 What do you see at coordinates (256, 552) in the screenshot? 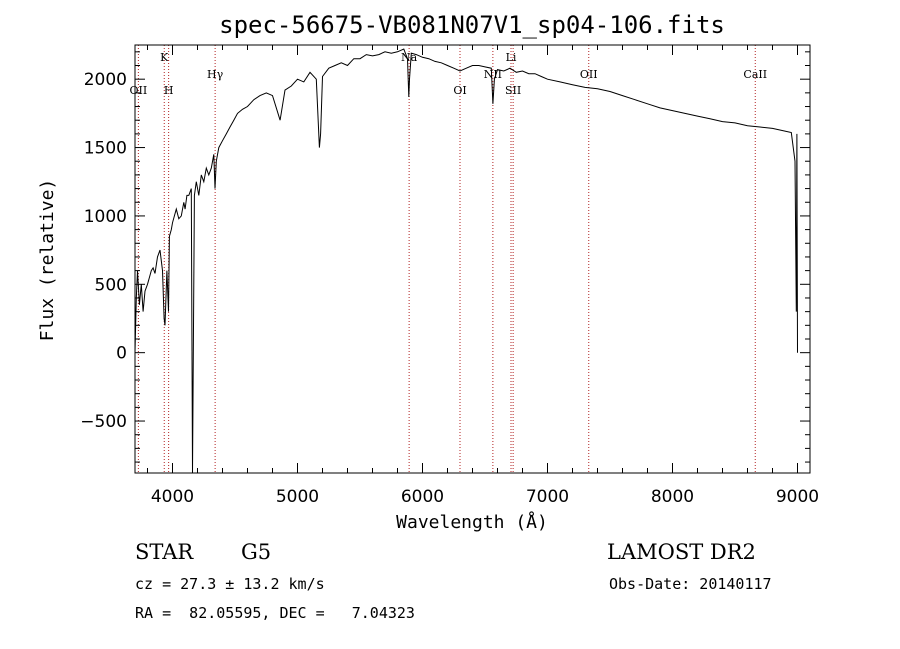
I see `spectral-subclass: G5` at bounding box center [256, 552].